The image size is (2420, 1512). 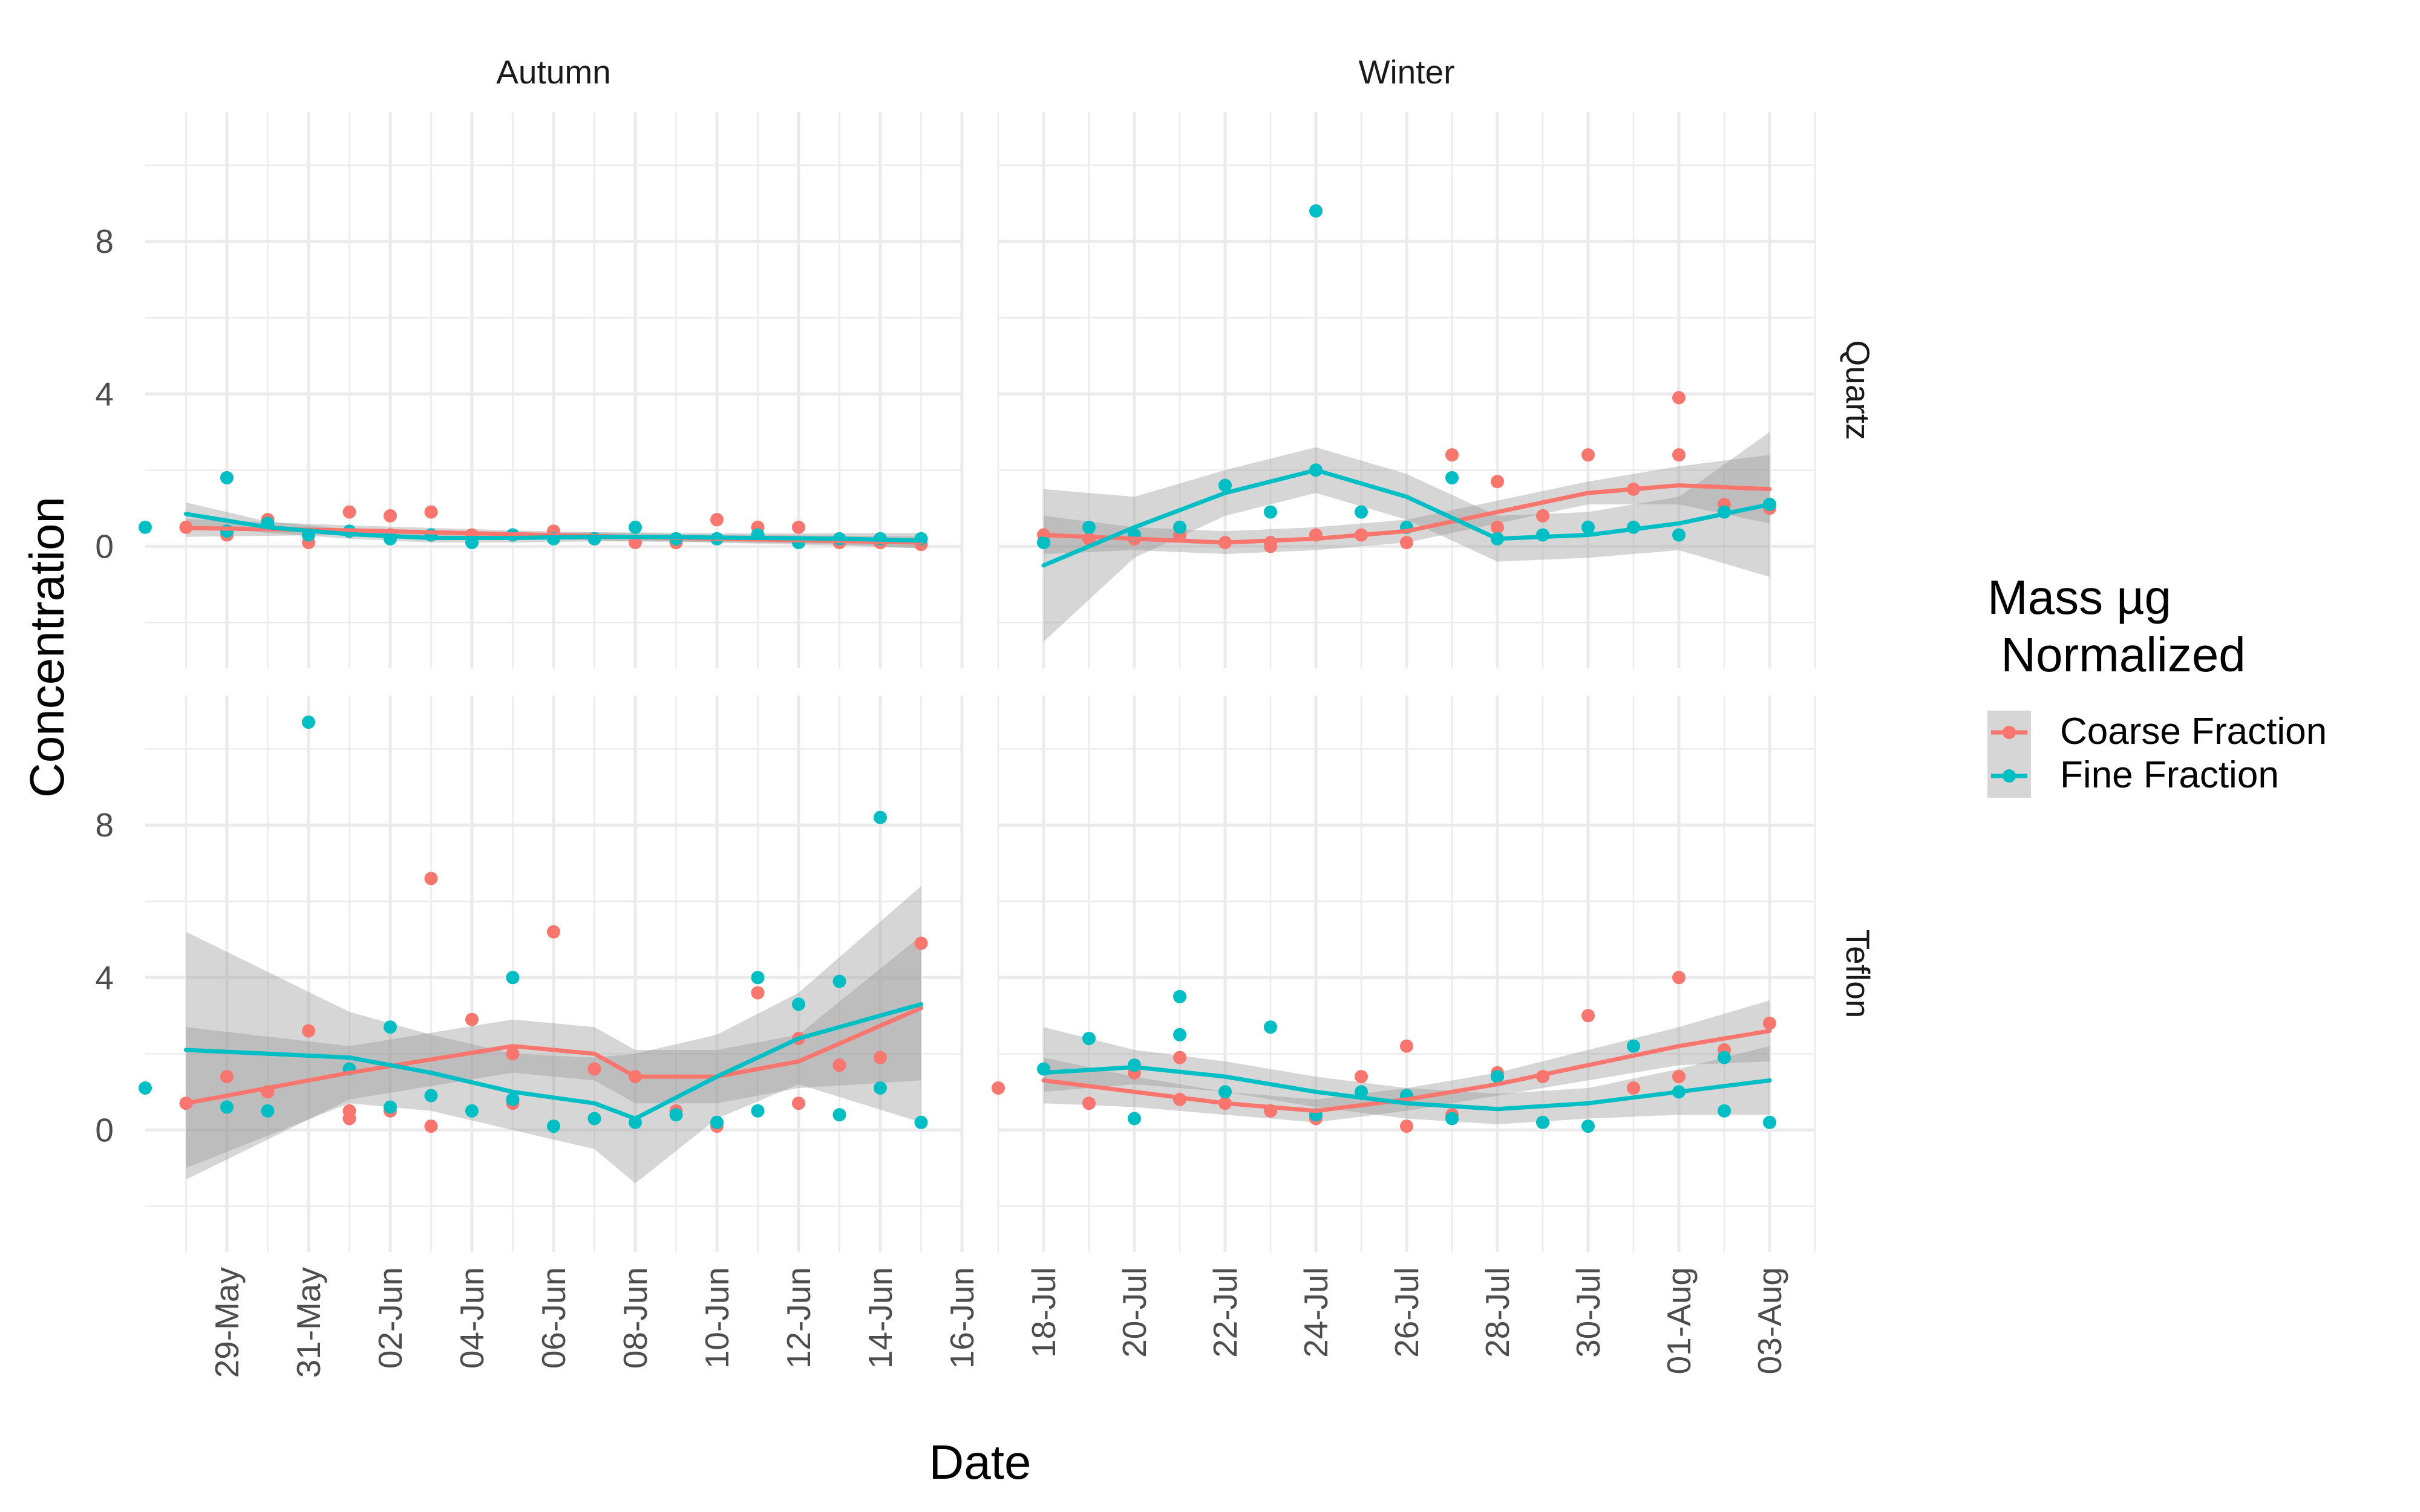 What do you see at coordinates (47, 648) in the screenshot?
I see `y-axis-title: Concentration` at bounding box center [47, 648].